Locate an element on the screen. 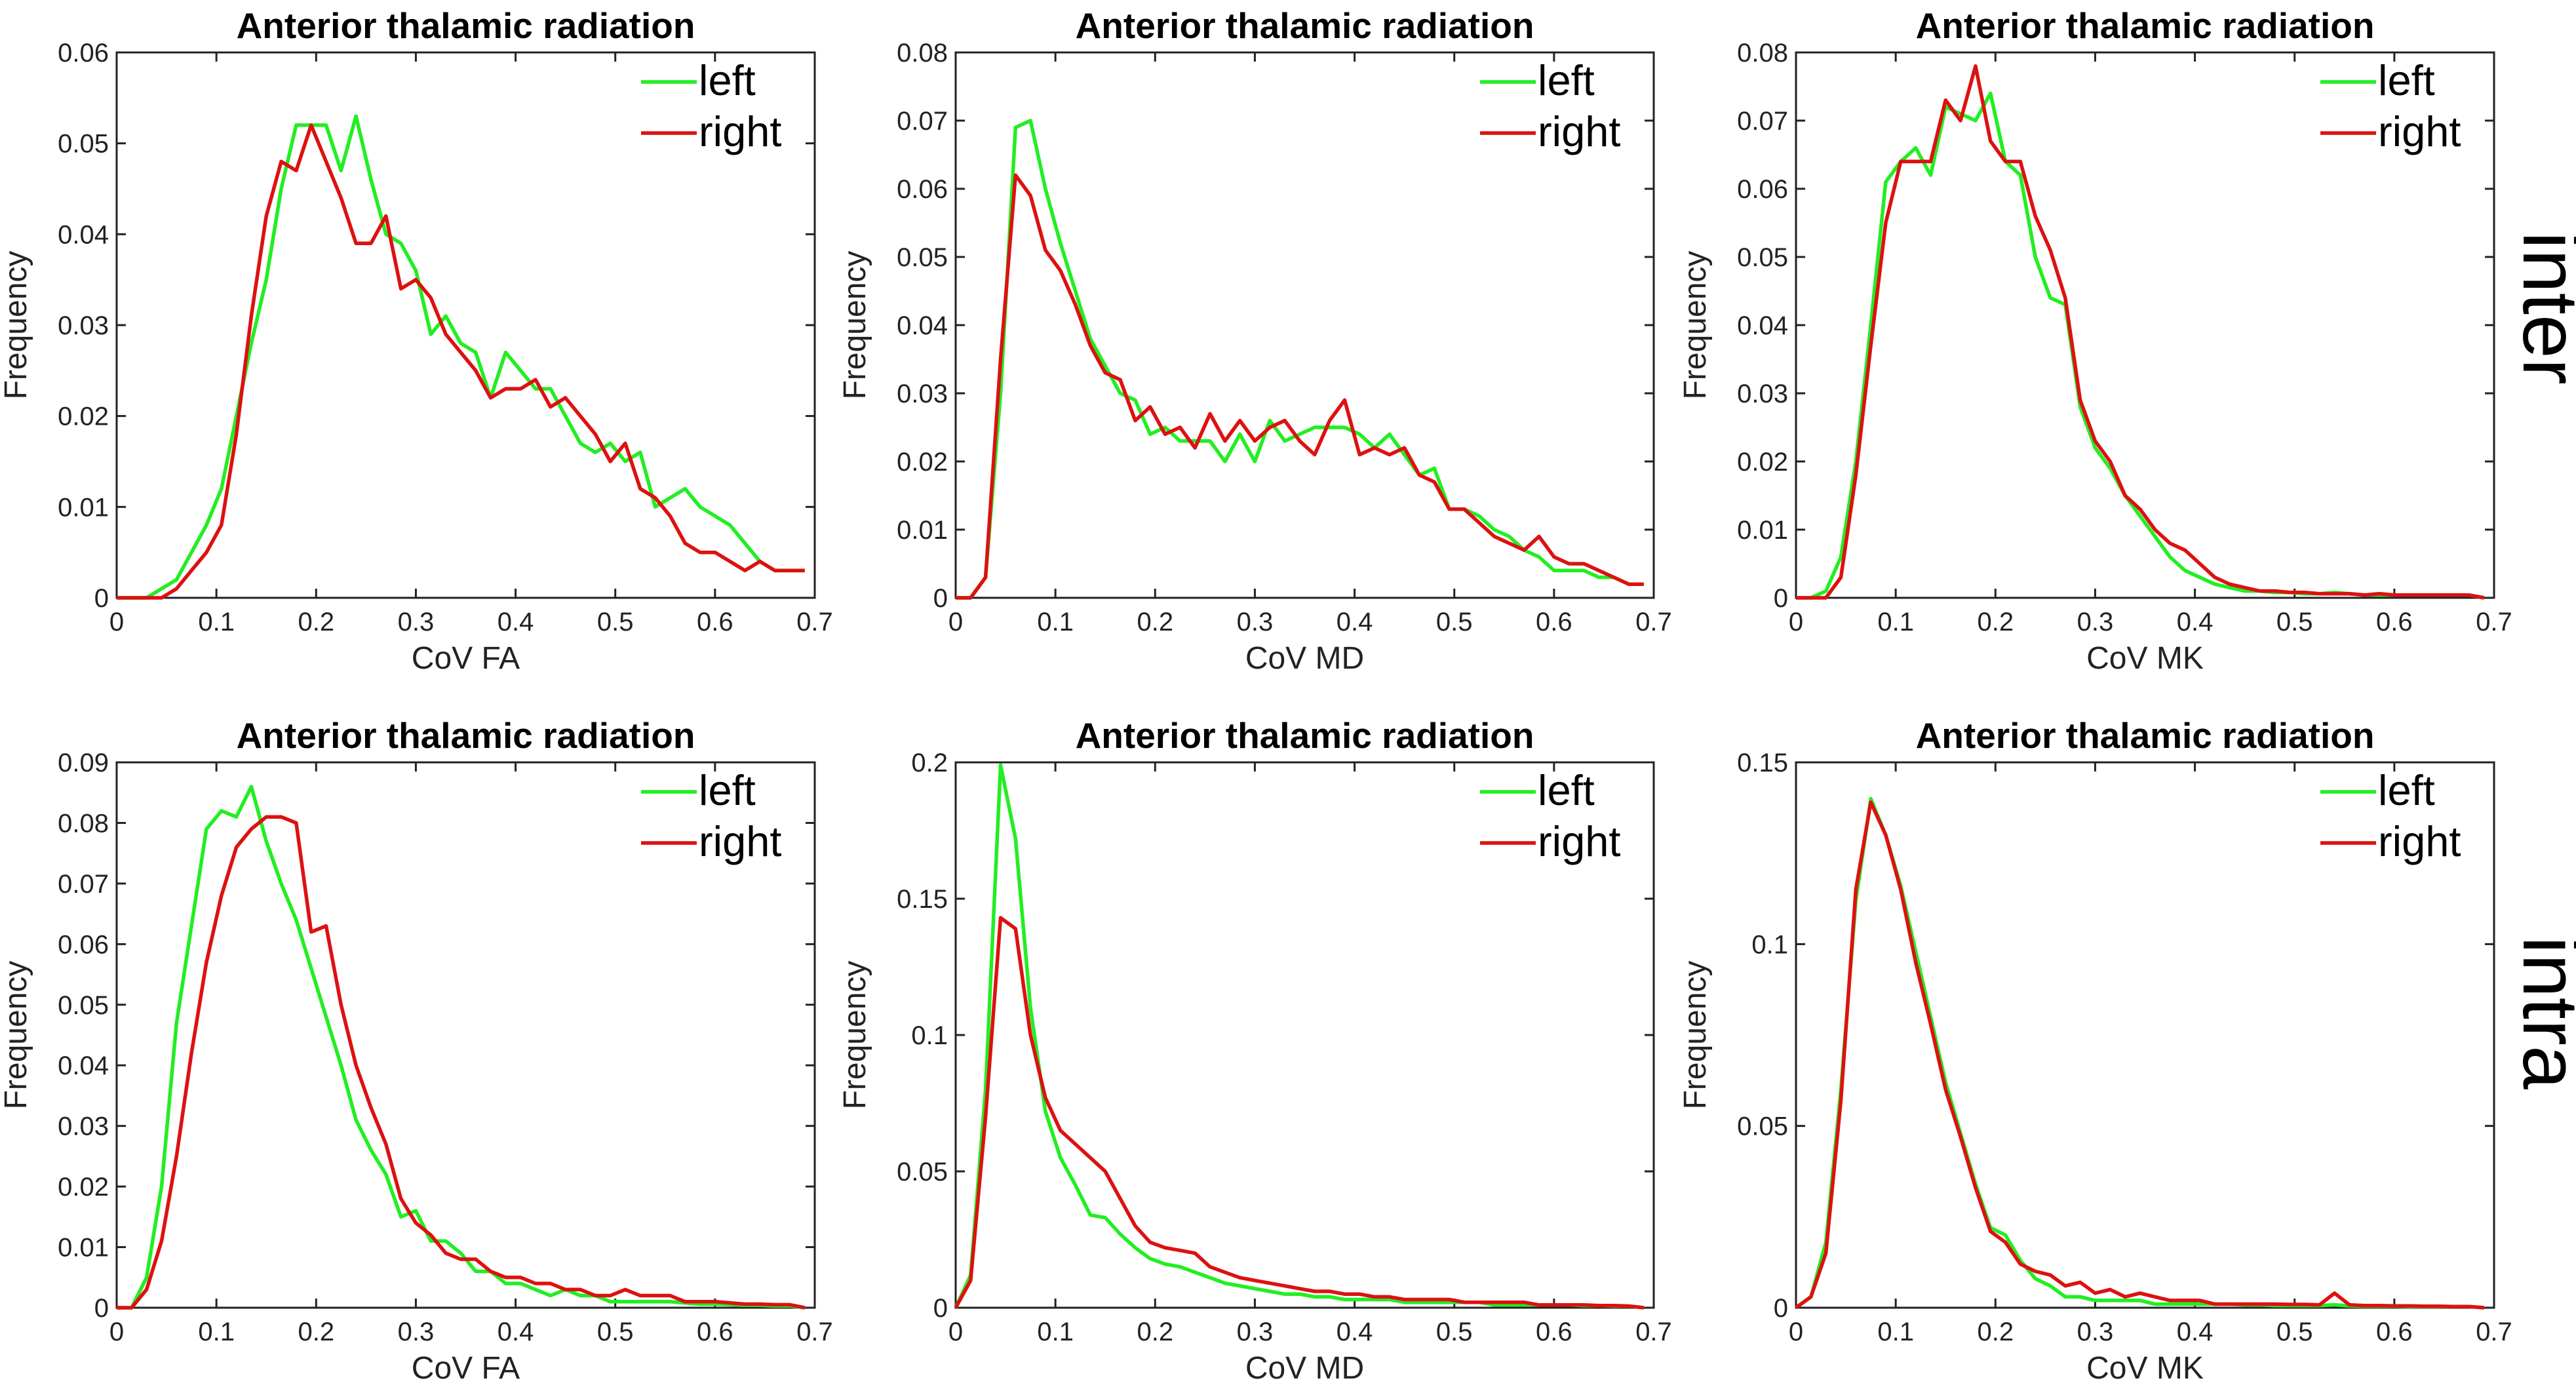 This screenshot has height=1389, width=2576. plot-frame is located at coordinates (2145, 1035).